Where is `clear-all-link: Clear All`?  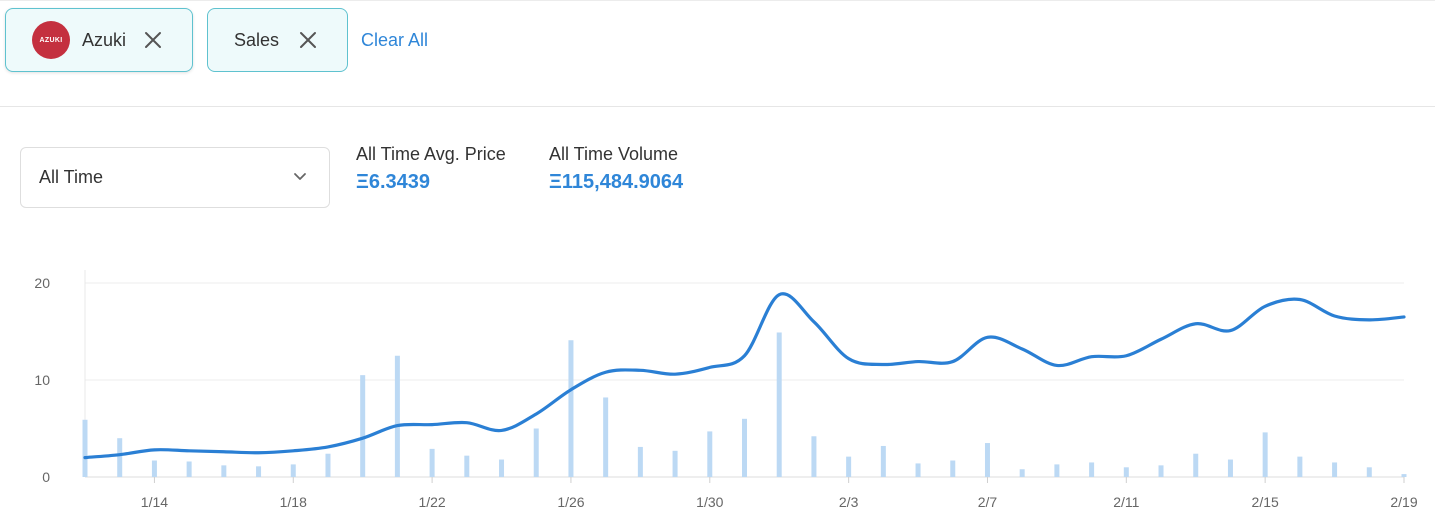
clear-all-link: Clear All is located at coordinates (395, 40).